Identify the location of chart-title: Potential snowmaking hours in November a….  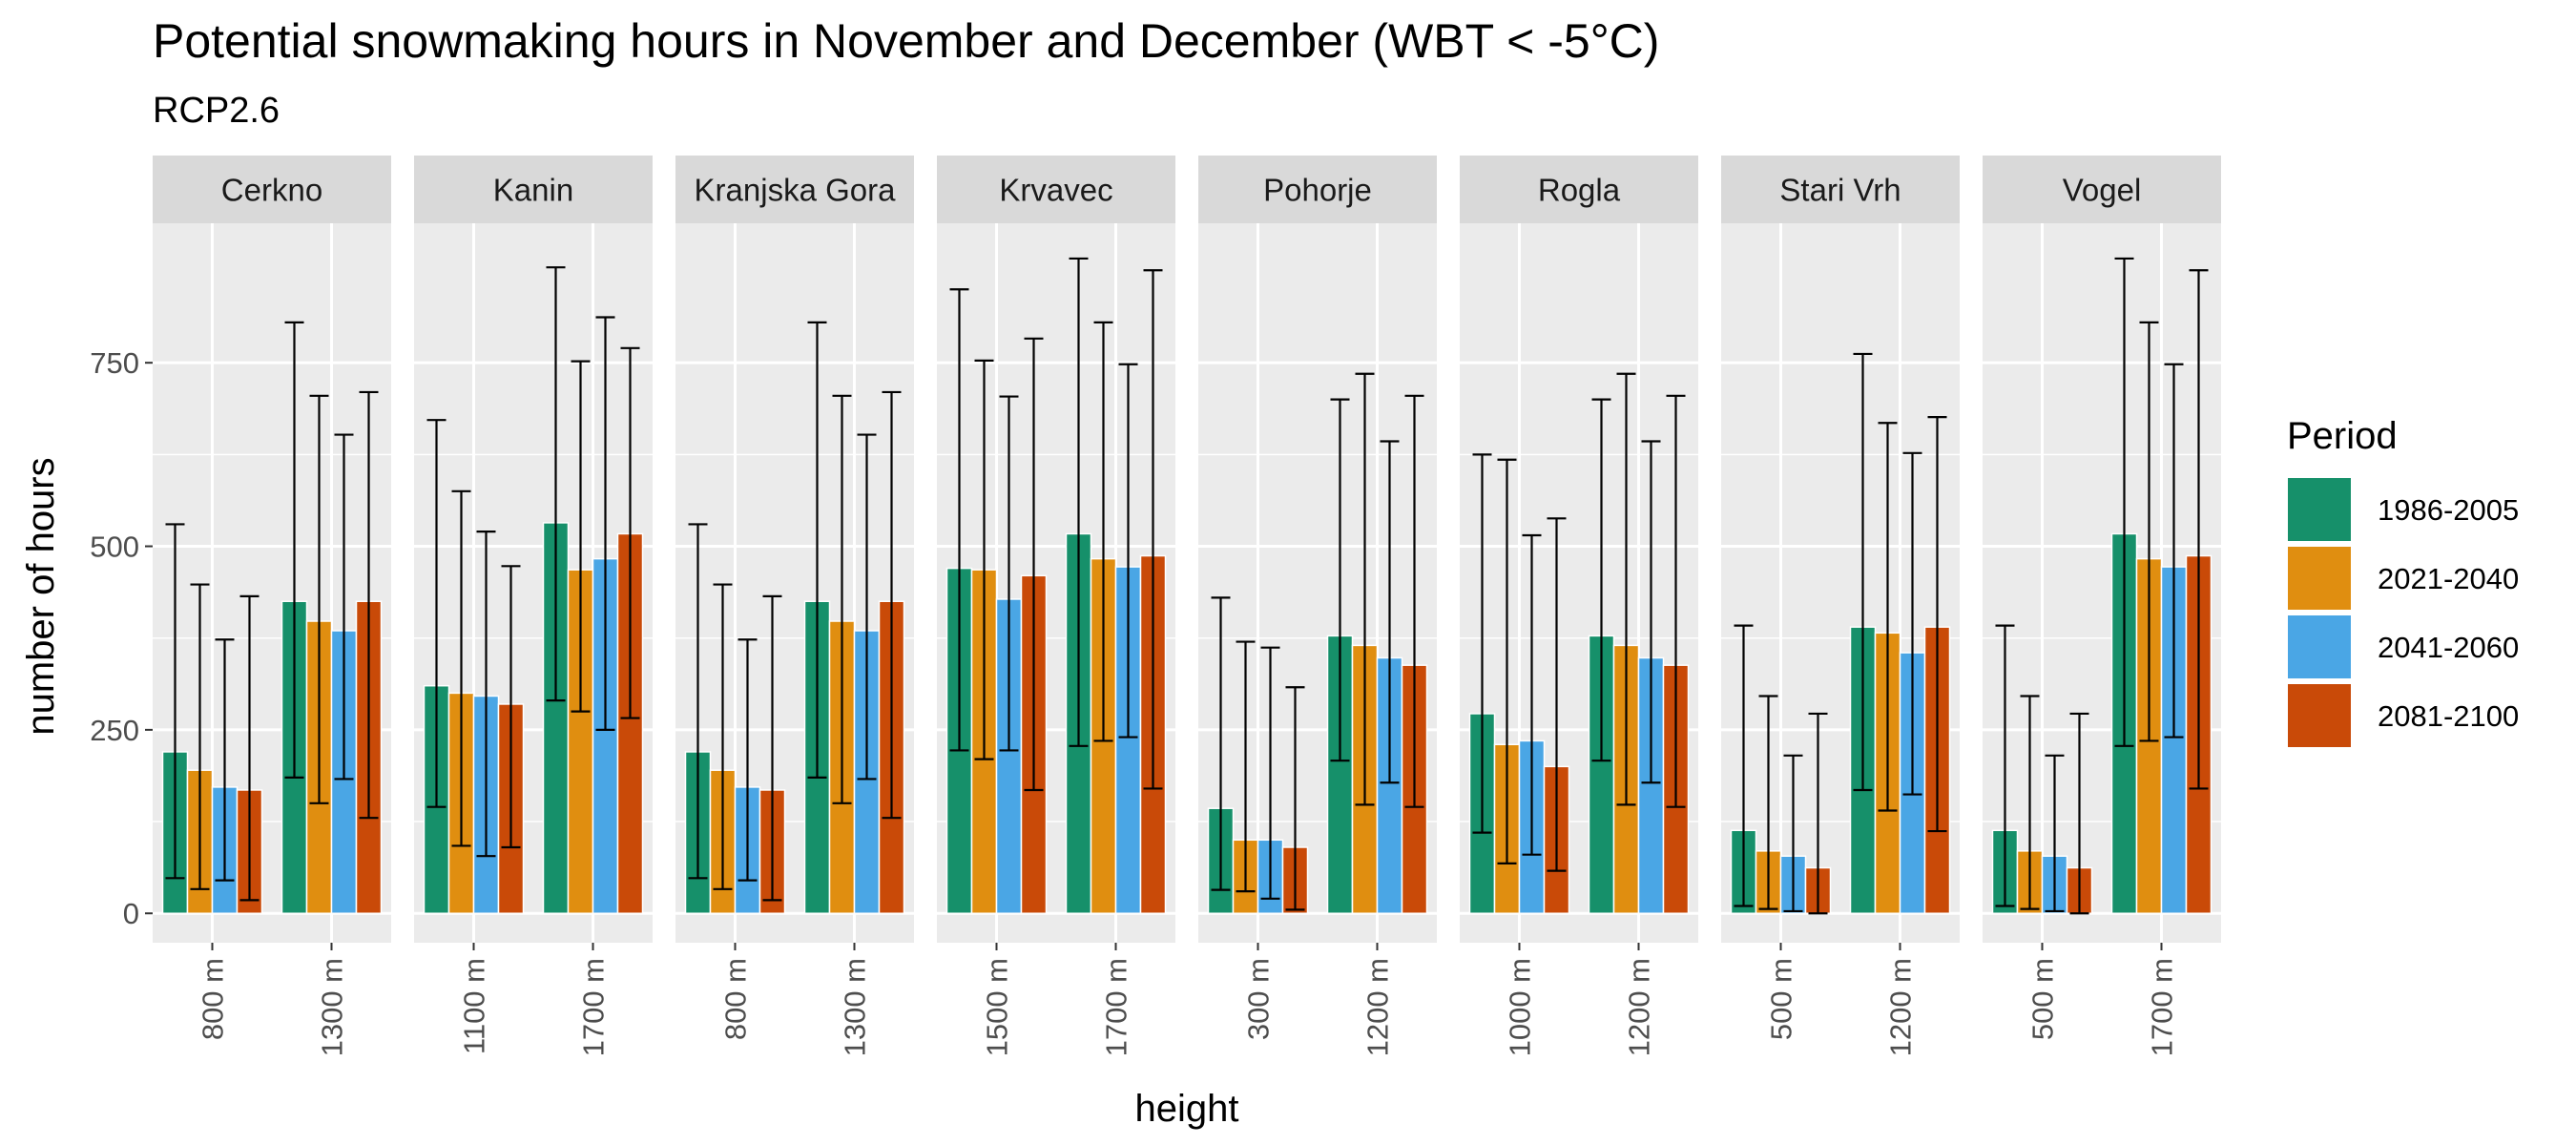
(906, 41).